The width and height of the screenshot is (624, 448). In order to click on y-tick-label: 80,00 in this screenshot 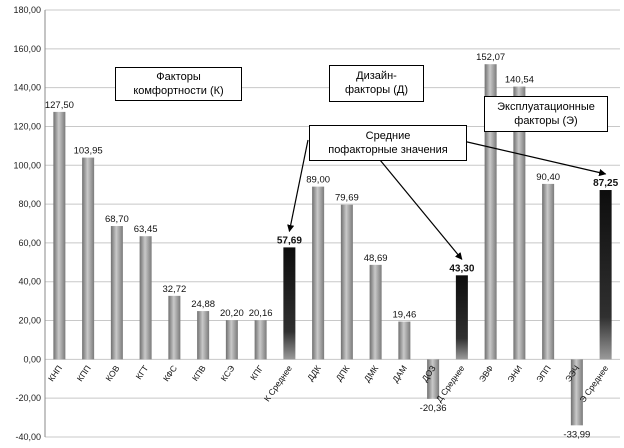, I will do `click(29, 204)`.